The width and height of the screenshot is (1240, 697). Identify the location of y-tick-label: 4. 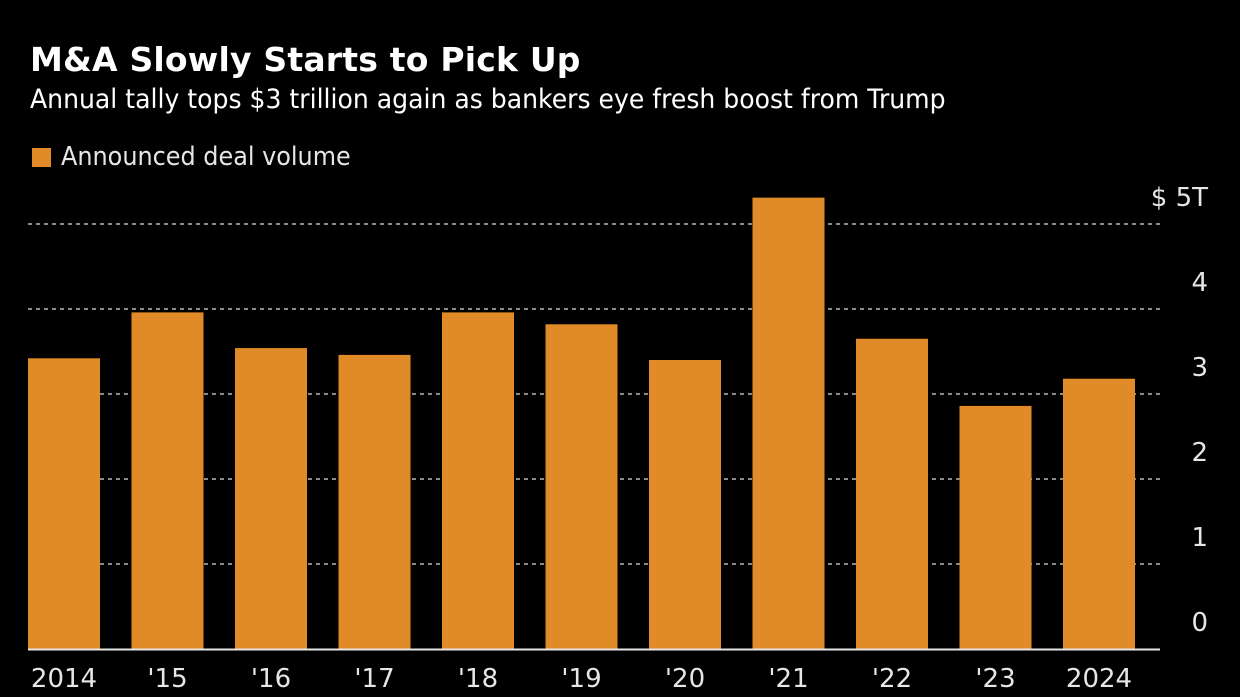
(1199, 283).